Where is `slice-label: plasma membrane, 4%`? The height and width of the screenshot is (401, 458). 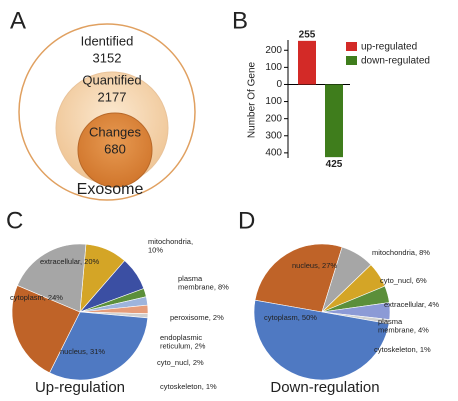 slice-label: plasma membrane, 4% is located at coordinates (403, 326).